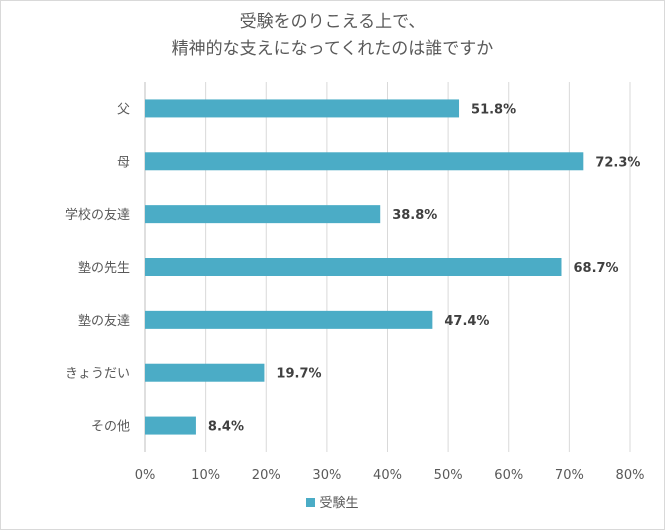  I want to click on data-label: 38.8%, so click(414, 215).